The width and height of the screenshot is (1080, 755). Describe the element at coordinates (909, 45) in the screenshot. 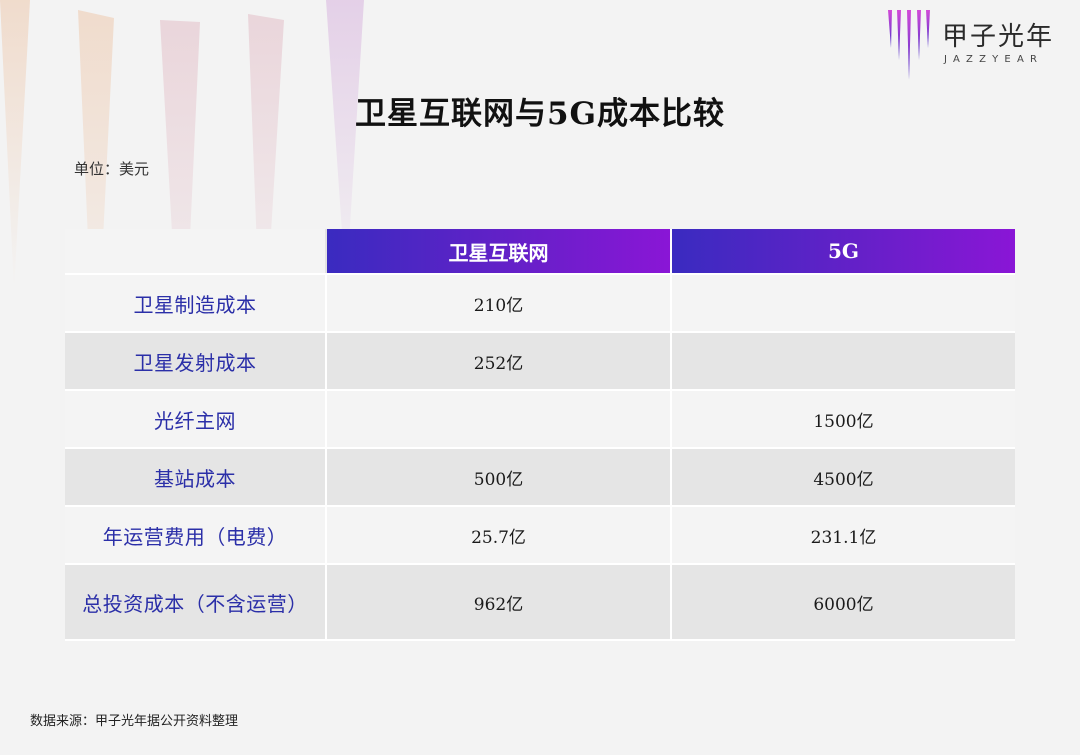

I see `jazzyear-logo-icon` at that location.